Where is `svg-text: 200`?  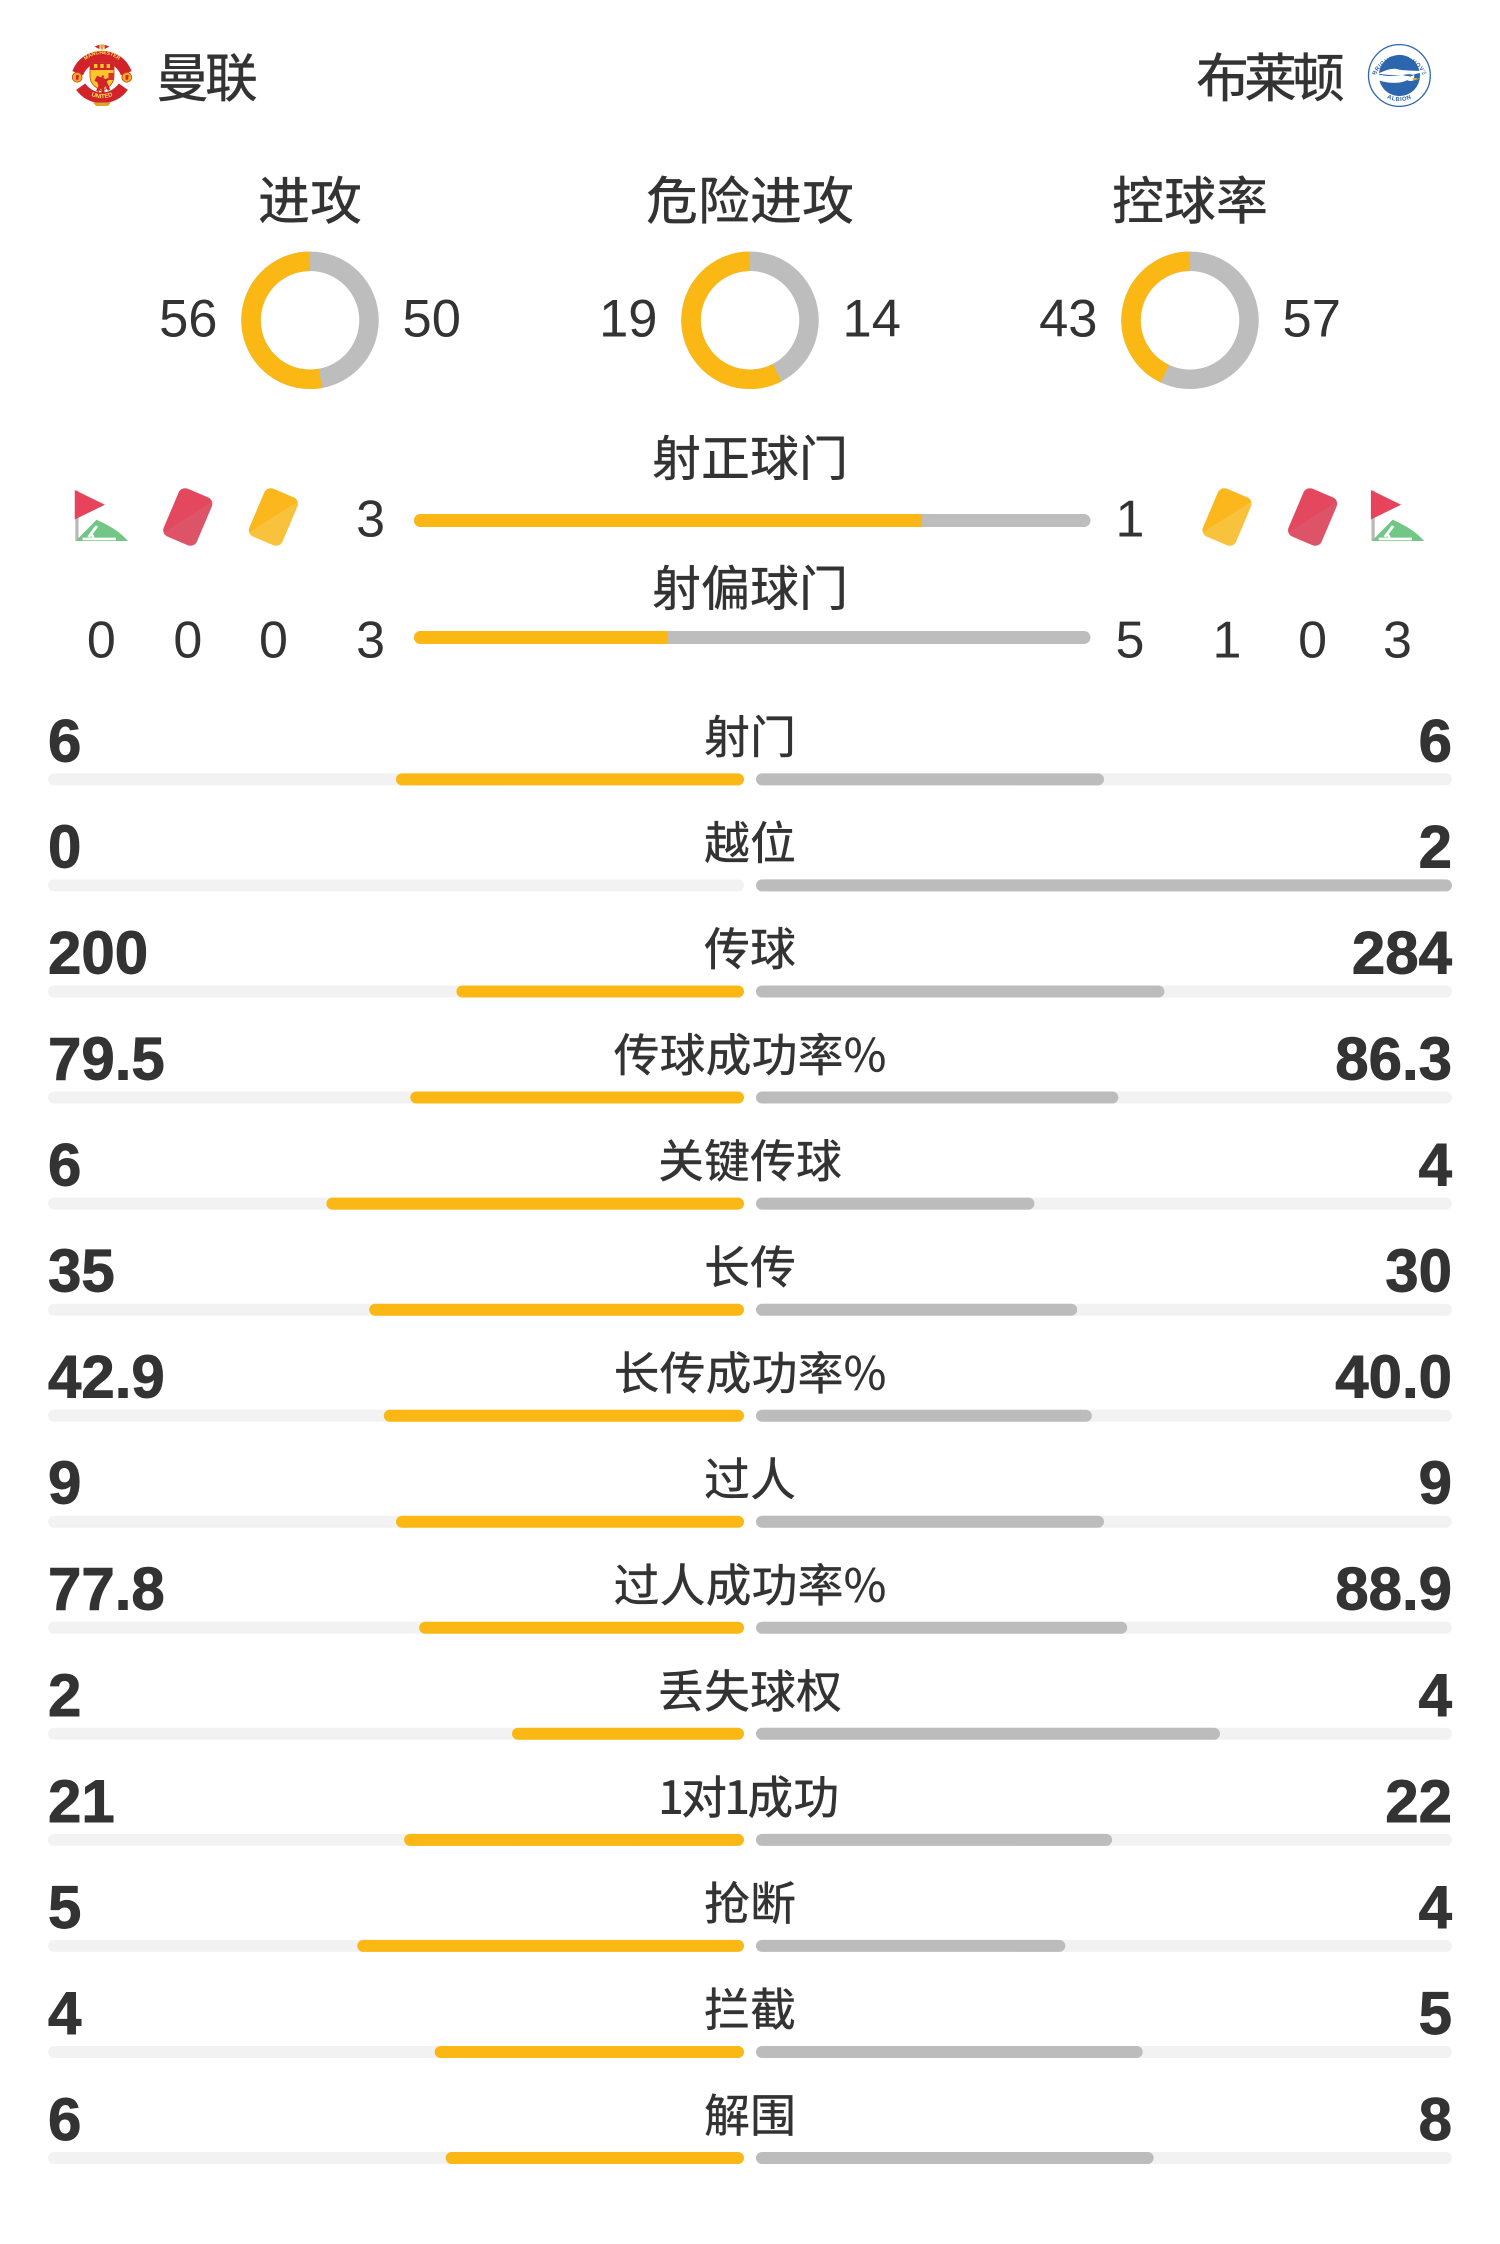
svg-text: 200 is located at coordinates (98, 952).